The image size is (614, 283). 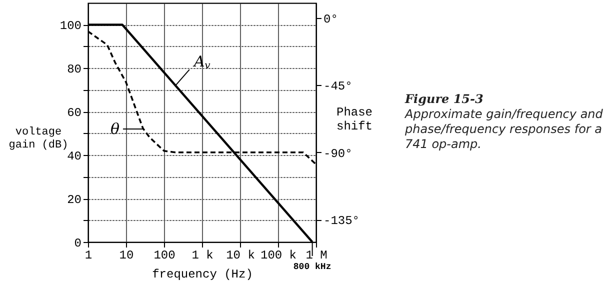 What do you see at coordinates (444, 99) in the screenshot?
I see `text: Figure 15-3` at bounding box center [444, 99].